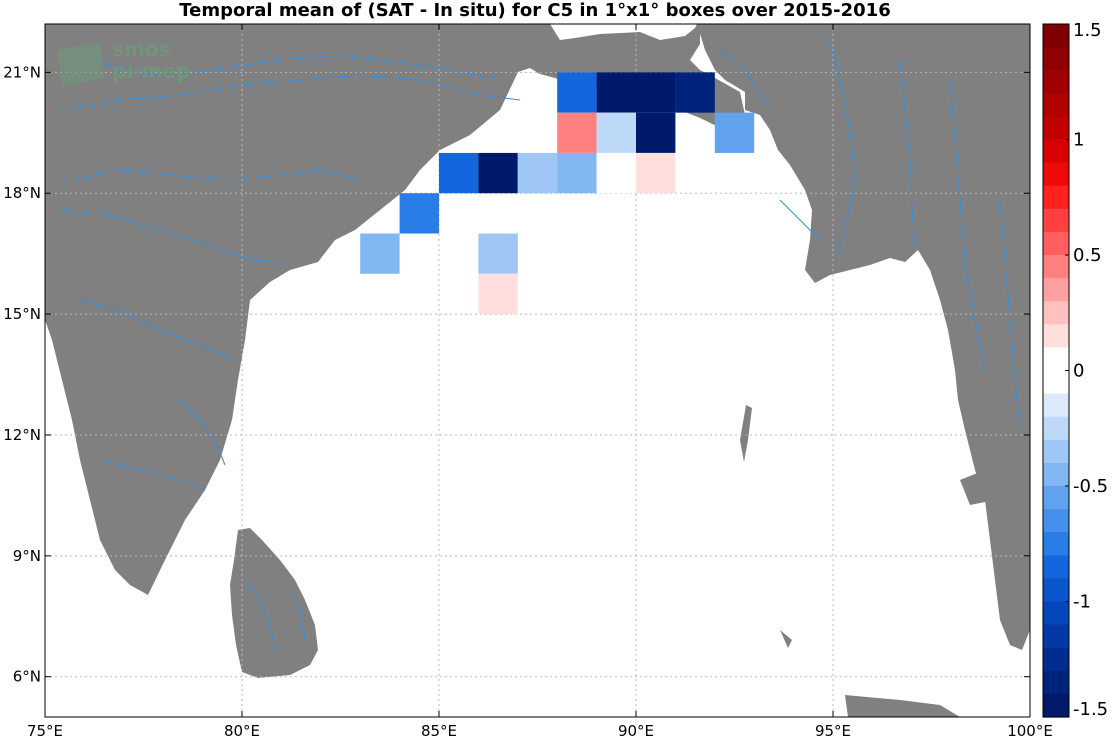 The width and height of the screenshot is (1113, 740). What do you see at coordinates (636, 731) in the screenshot?
I see `x-tick-label: 90°E` at bounding box center [636, 731].